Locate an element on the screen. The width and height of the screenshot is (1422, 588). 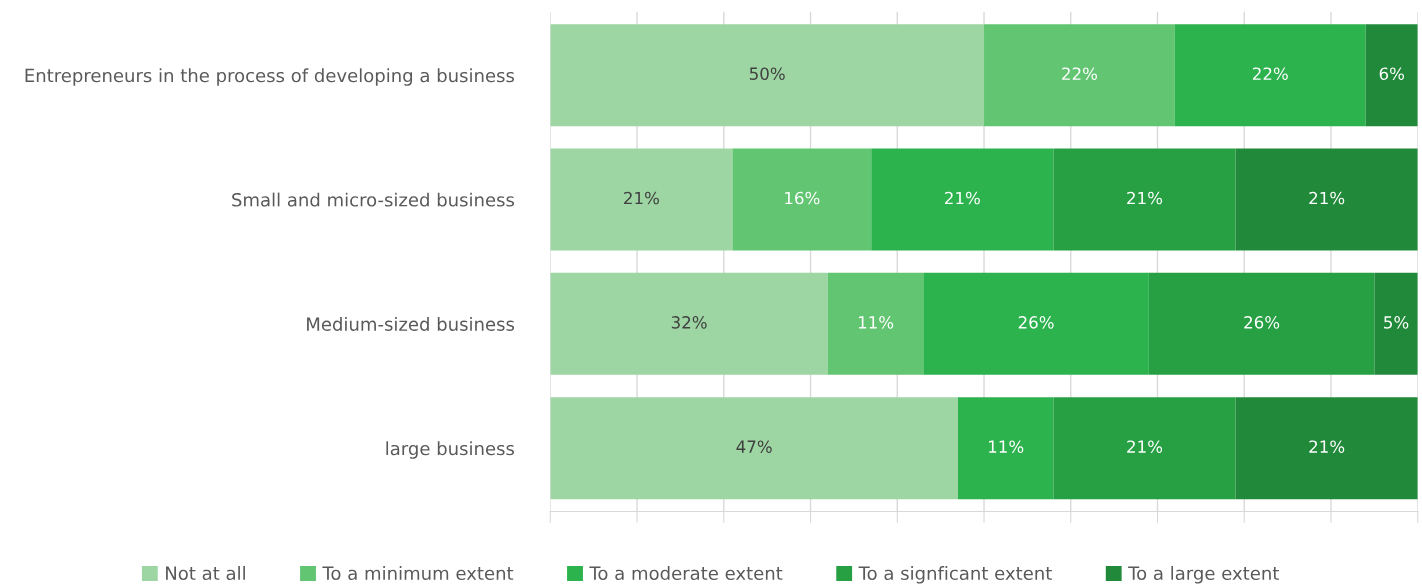
data-label: 50% is located at coordinates (767, 73).